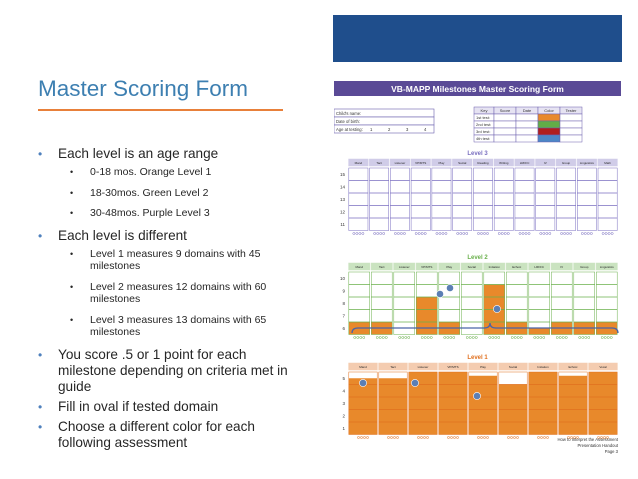 The width and height of the screenshot is (638, 479). I want to click on age-slot-number: 3, so click(407, 129).